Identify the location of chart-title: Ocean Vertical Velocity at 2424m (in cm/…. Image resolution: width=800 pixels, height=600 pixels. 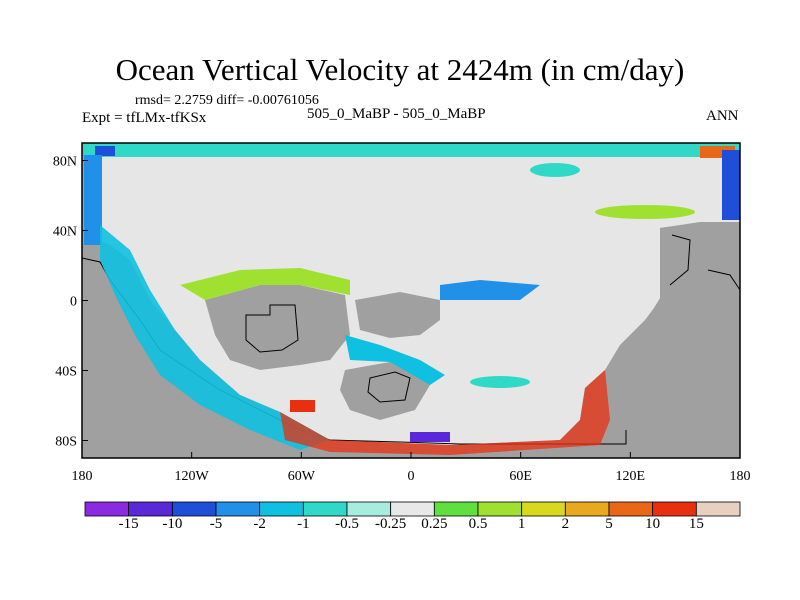
(400, 69).